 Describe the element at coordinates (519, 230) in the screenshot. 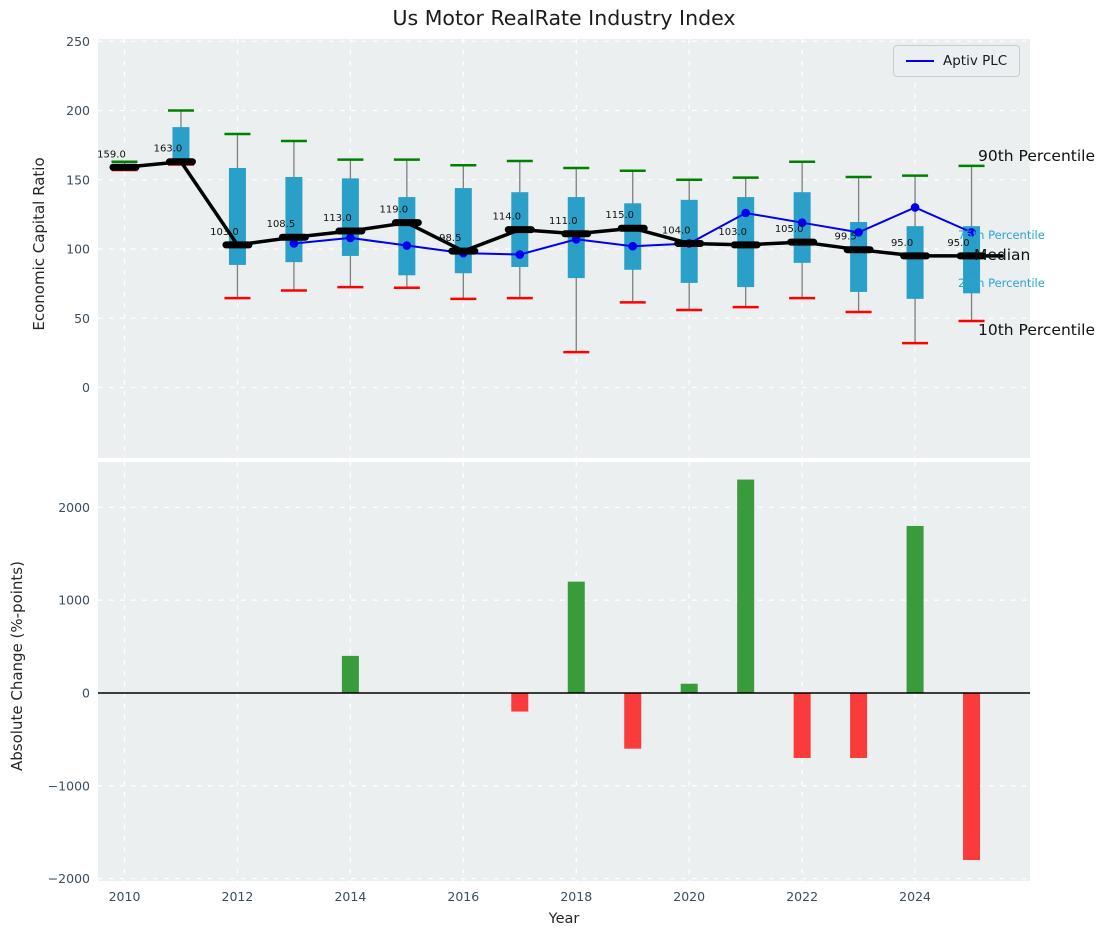

I see `median-marker-2017` at that location.